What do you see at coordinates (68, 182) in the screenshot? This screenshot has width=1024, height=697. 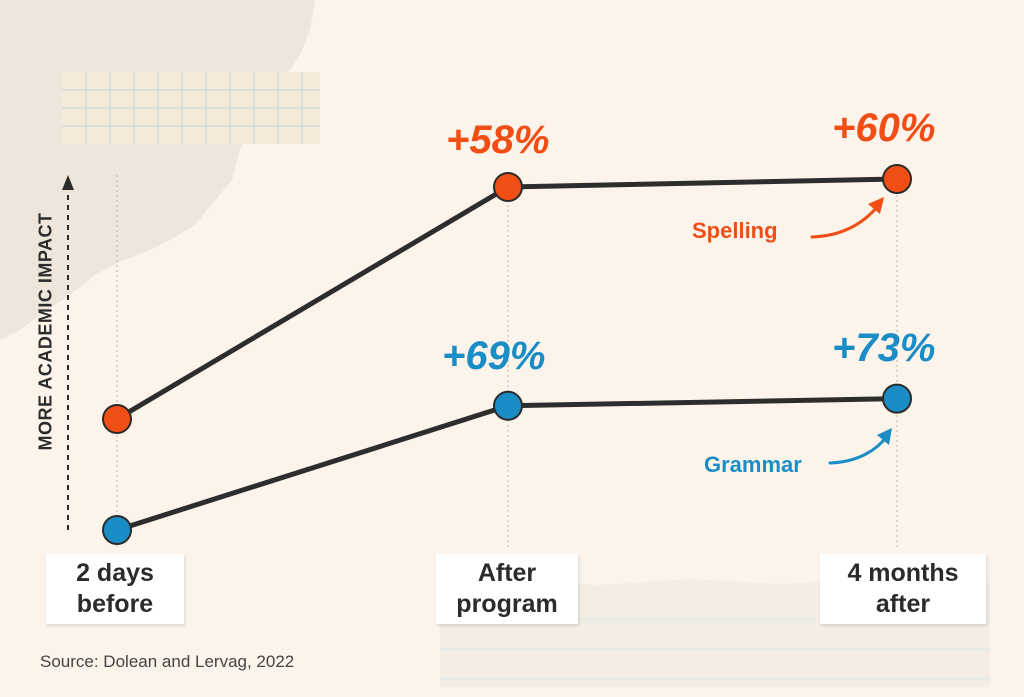 I see `y-axis-arrowhead` at bounding box center [68, 182].